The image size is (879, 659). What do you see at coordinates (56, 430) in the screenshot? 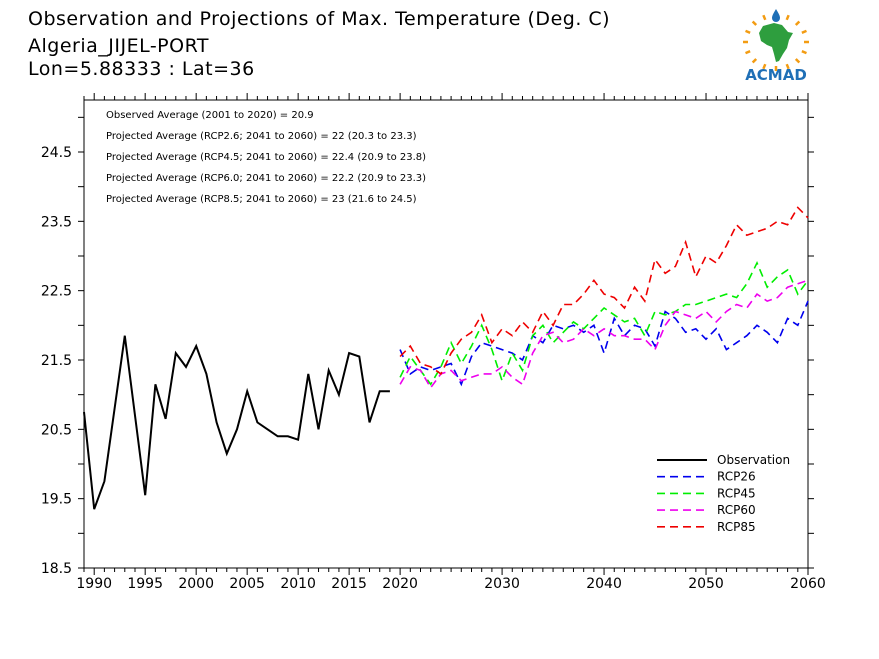
I see `y-tick-label: 20.5` at bounding box center [56, 430].